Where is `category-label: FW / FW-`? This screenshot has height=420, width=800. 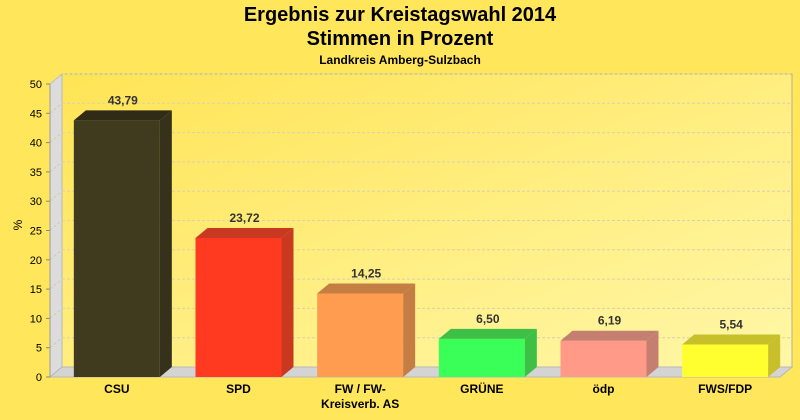
category-label: FW / FW- is located at coordinates (360, 389).